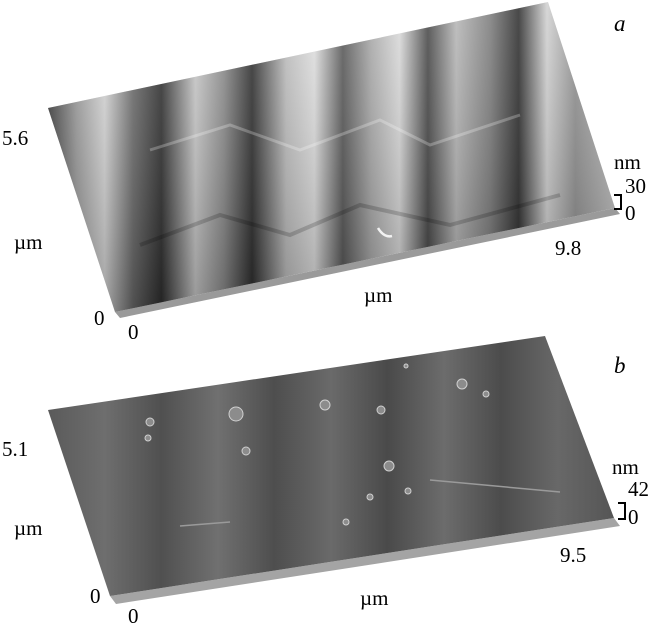 This screenshot has height=628, width=655. Describe the element at coordinates (635, 186) in the screenshot. I see `z-axis-max-label: 30` at that location.